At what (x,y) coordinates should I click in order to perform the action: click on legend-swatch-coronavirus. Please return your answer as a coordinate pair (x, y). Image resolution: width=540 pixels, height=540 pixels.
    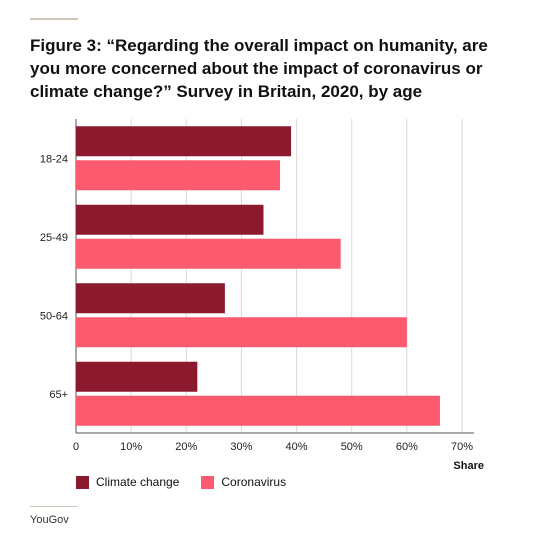
    Looking at the image, I should click on (208, 482).